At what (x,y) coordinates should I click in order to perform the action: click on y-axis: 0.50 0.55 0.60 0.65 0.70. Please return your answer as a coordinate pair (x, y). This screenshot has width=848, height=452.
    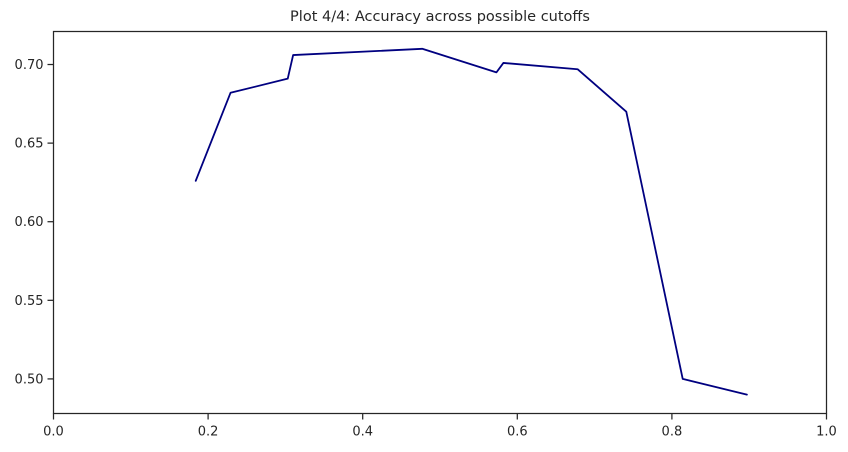
    Looking at the image, I should click on (34, 222).